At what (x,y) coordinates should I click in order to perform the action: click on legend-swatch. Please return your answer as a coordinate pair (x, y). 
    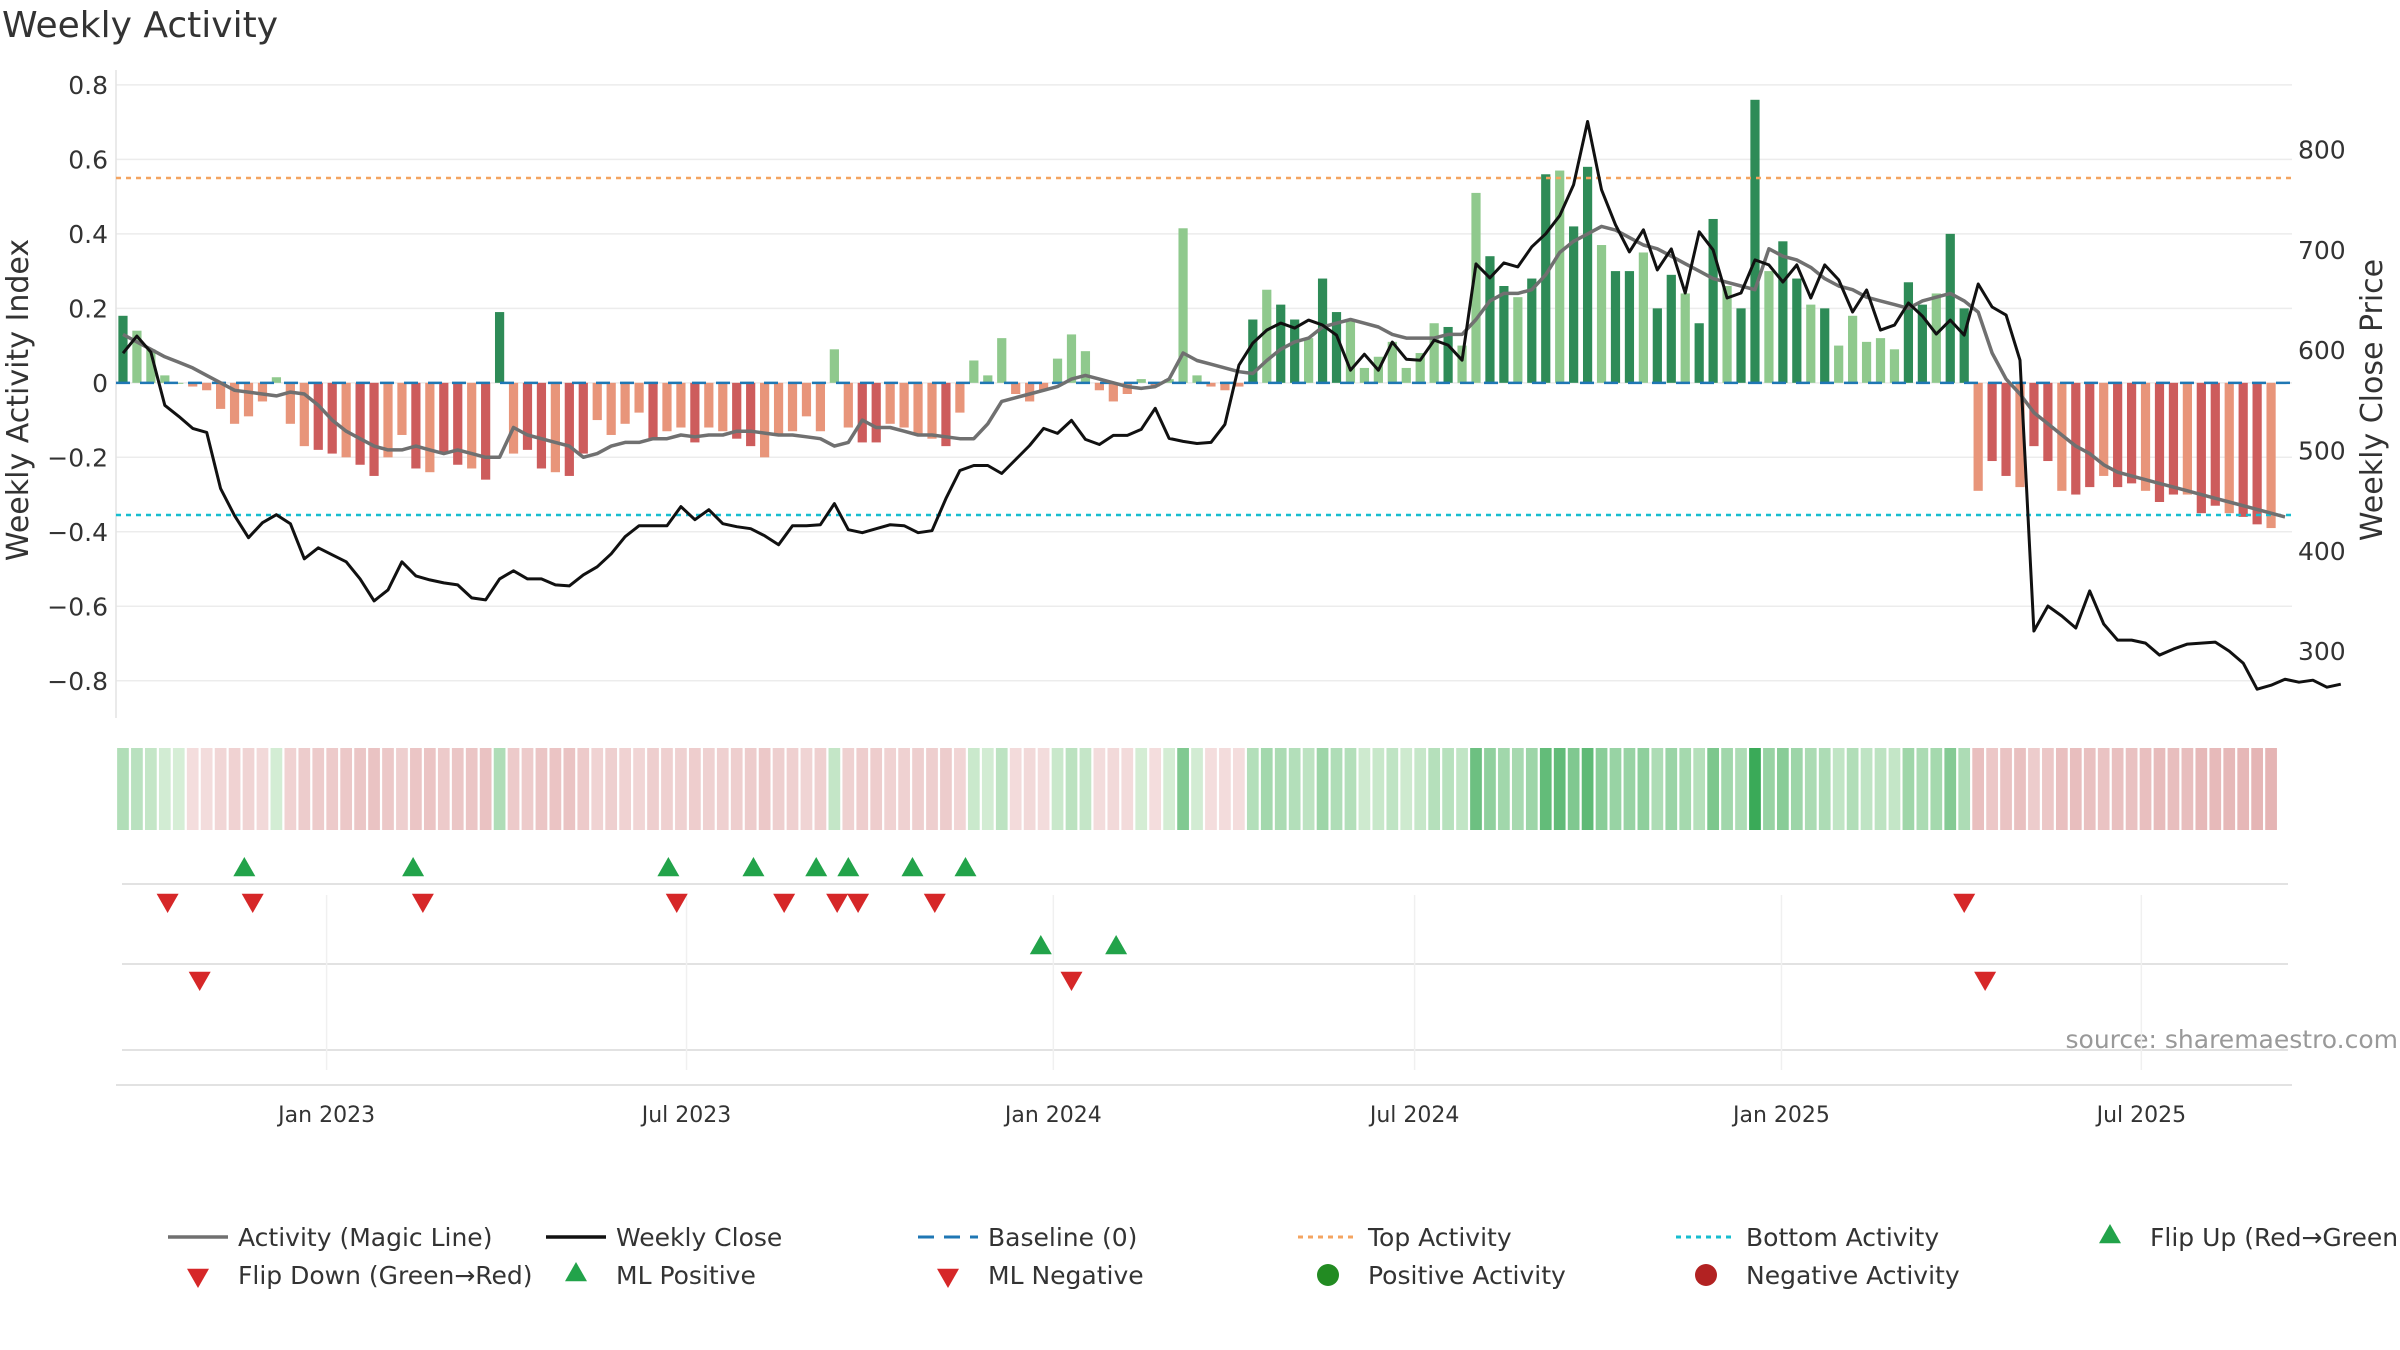
    Looking at the image, I should click on (948, 1278).